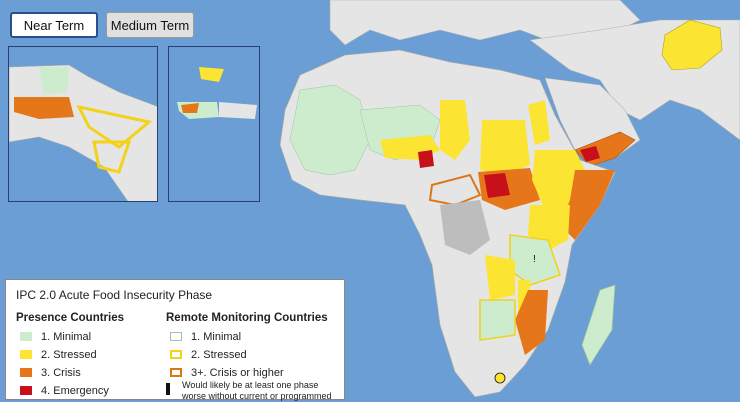 The height and width of the screenshot is (402, 740). What do you see at coordinates (692, 45) in the screenshot?
I see `afghanistan-region` at bounding box center [692, 45].